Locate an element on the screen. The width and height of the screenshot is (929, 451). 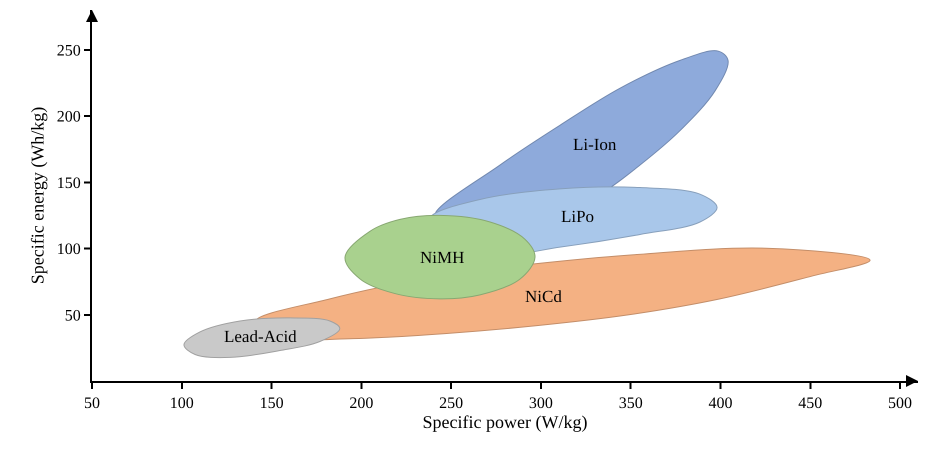
x-tick-label: 350 is located at coordinates (630, 403).